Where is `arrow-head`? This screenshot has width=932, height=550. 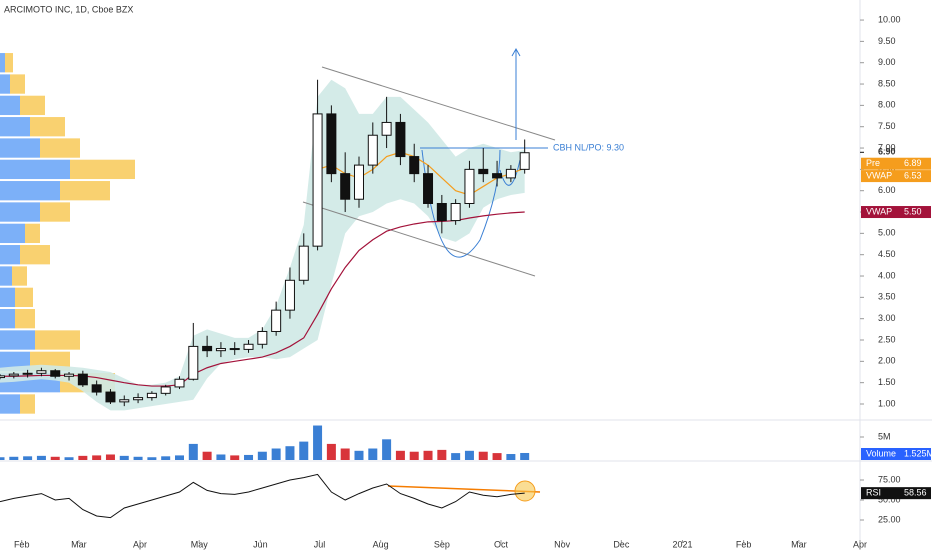 arrow-head is located at coordinates (516, 52).